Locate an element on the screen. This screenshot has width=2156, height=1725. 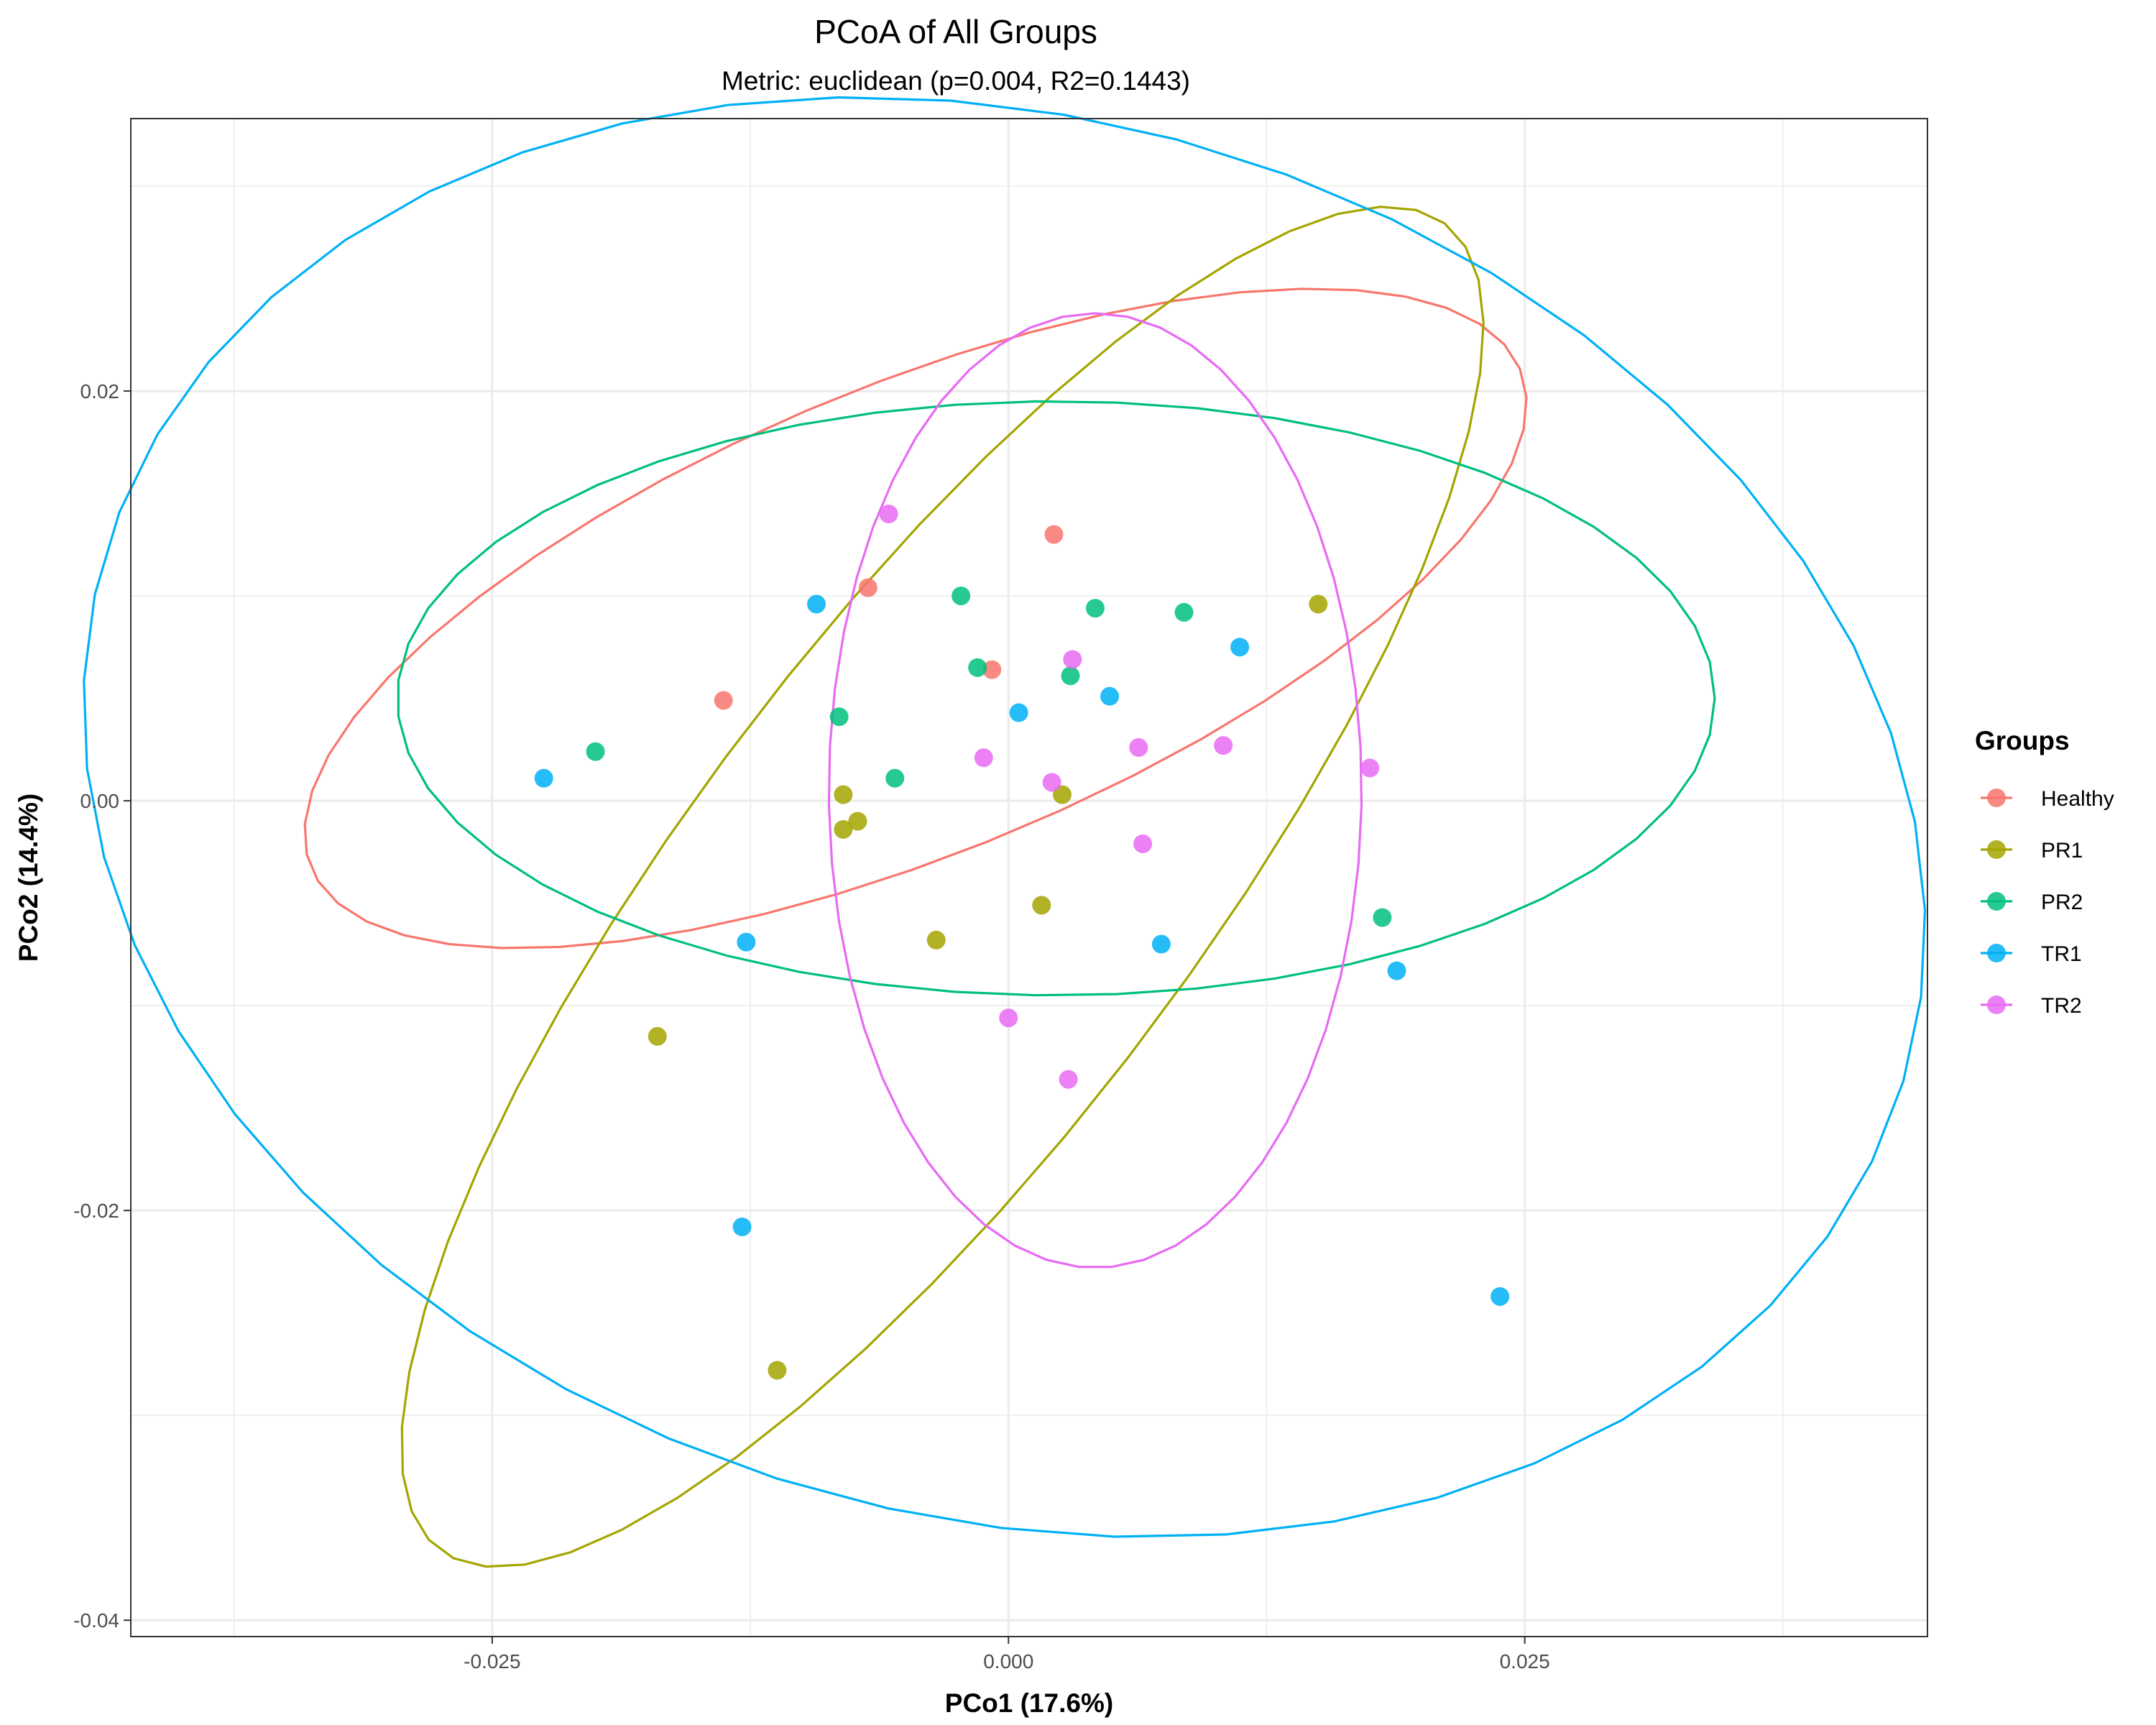
y-axis-ticks: -0.04 -0.02 0.00 0.02 is located at coordinates (102, 1006).